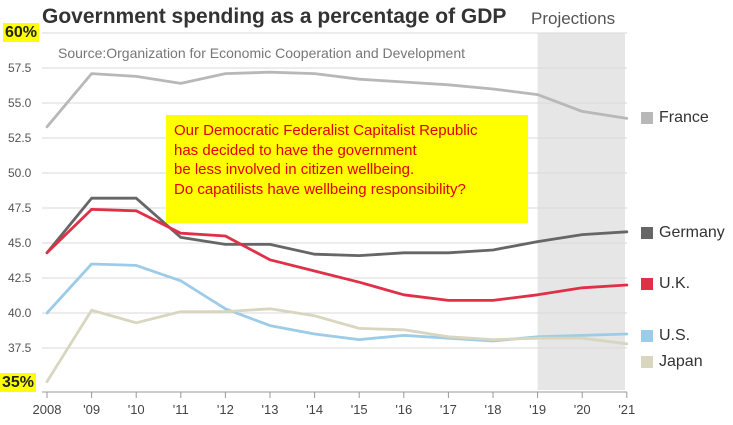 The height and width of the screenshot is (425, 733). What do you see at coordinates (225, 409) in the screenshot?
I see `x-tick-label: '12` at bounding box center [225, 409].